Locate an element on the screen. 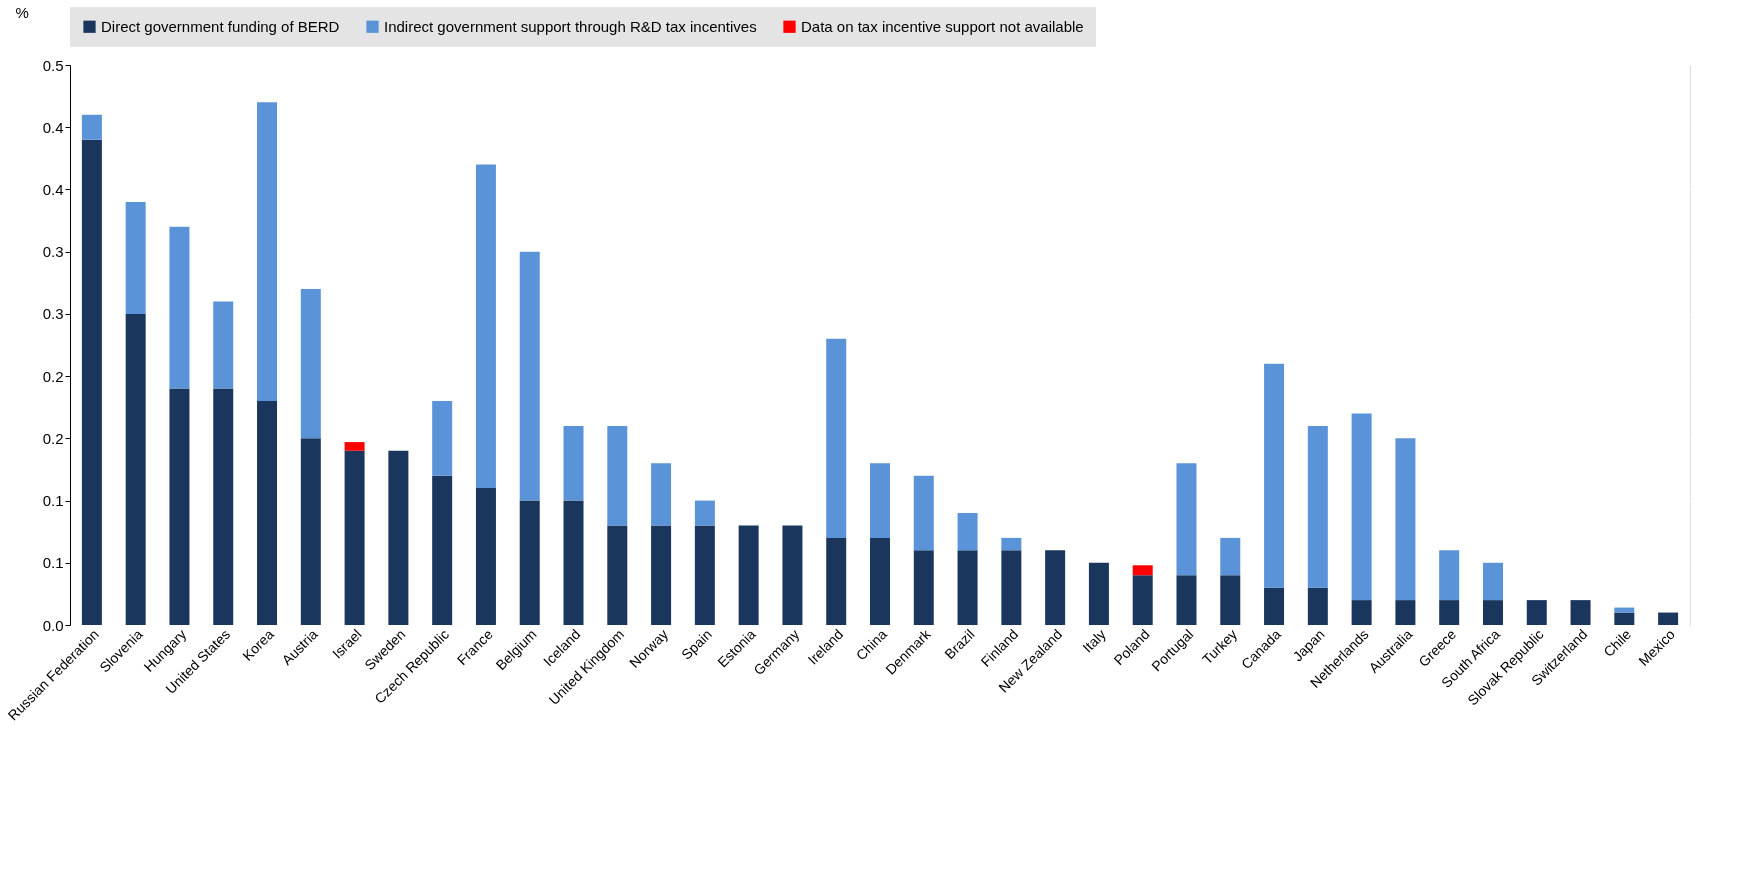  x-tick-label: Italy is located at coordinates (1094, 641).